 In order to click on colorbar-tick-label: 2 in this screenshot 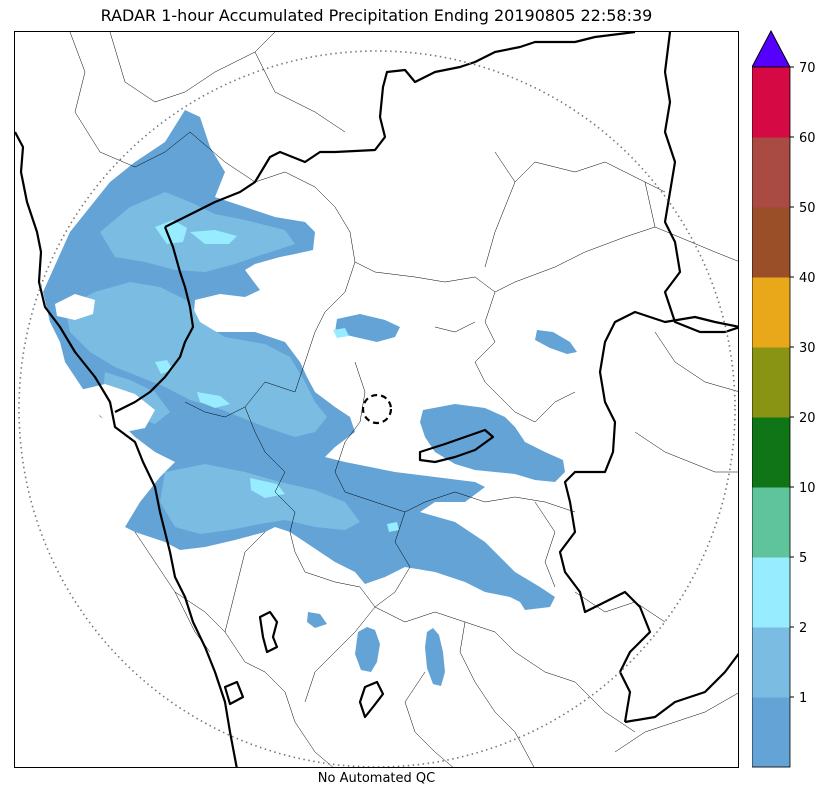, I will do `click(803, 628)`.